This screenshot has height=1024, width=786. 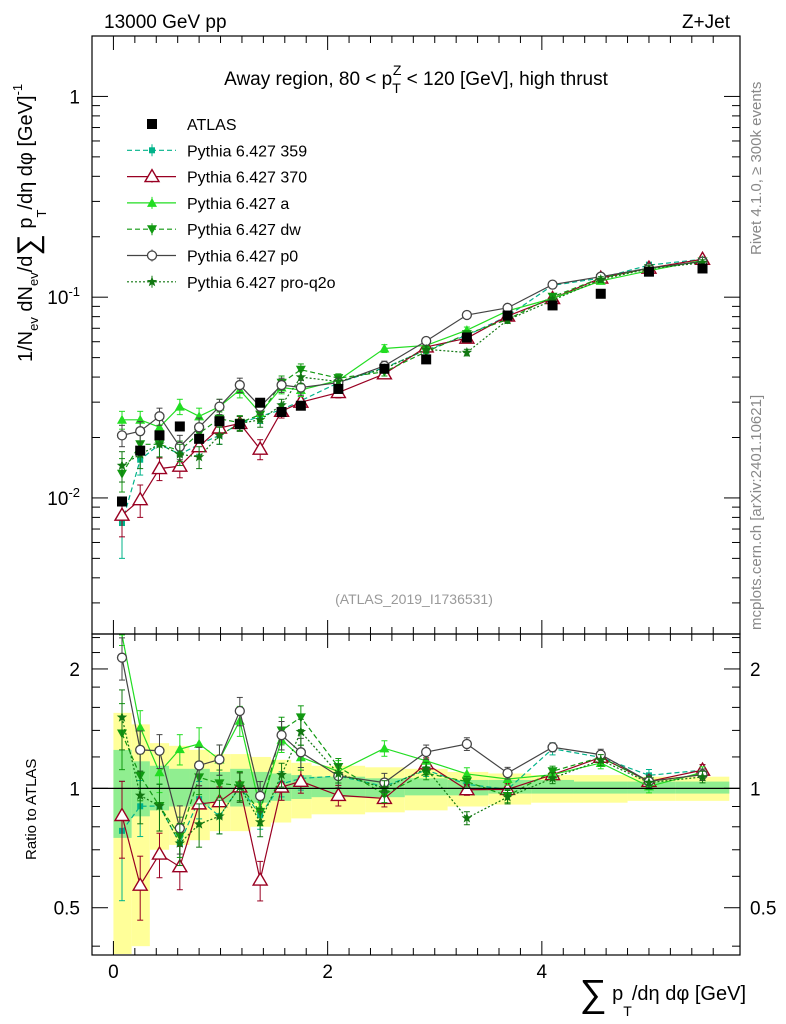 What do you see at coordinates (756, 512) in the screenshot?
I see `mcplots-label: mcplots.cern.ch [arXiv:2401.10621]` at bounding box center [756, 512].